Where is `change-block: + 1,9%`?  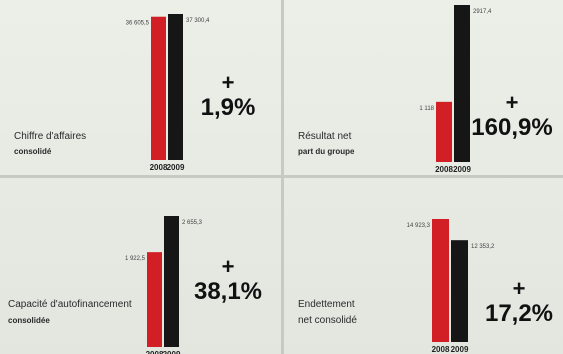 change-block: + 1,9% is located at coordinates (228, 97).